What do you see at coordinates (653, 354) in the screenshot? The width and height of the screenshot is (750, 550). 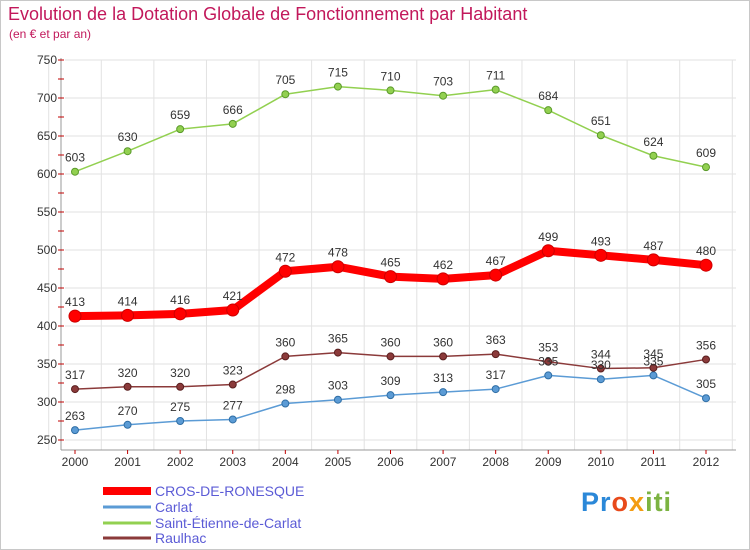 I see `data-label: 345` at bounding box center [653, 354].